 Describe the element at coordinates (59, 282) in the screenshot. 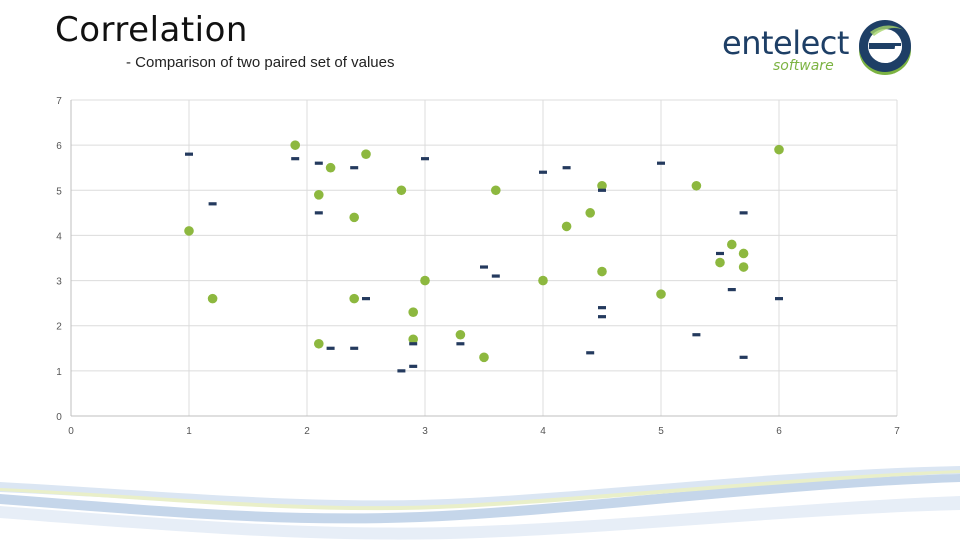

I see `y-tick-label: 3` at that location.